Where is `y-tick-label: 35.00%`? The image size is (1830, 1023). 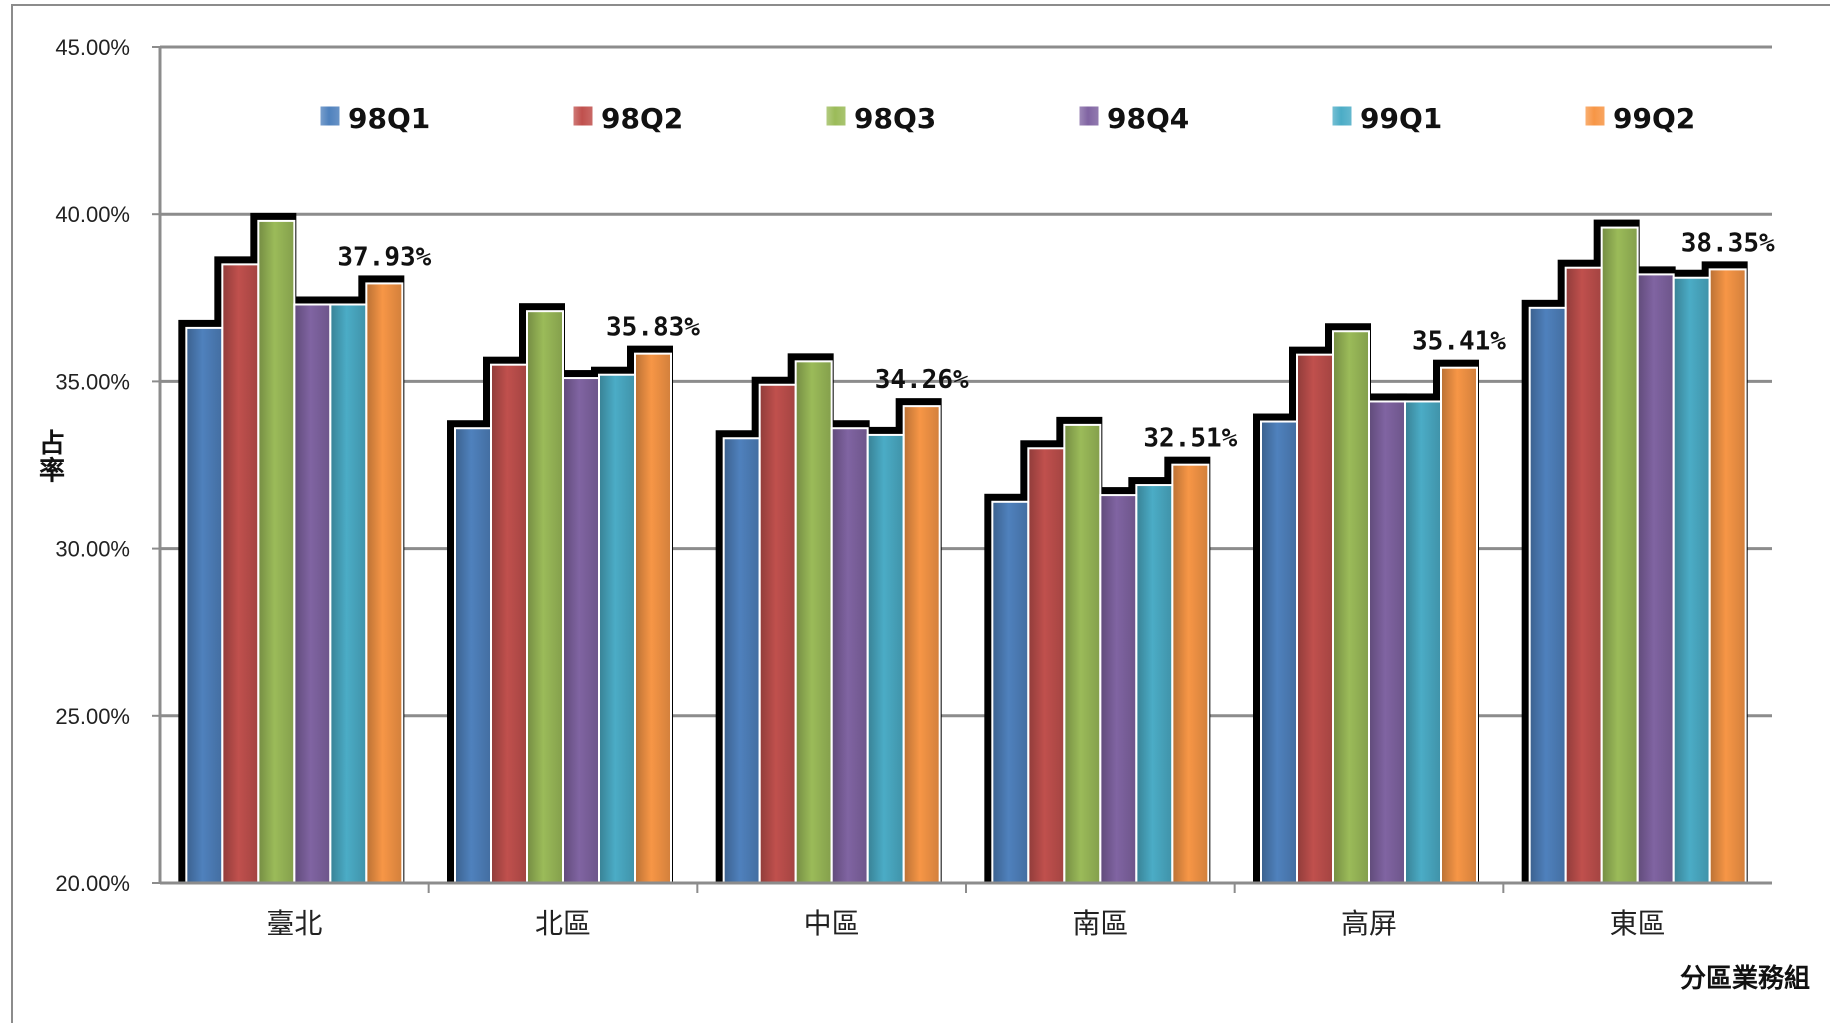
y-tick-label: 35.00% is located at coordinates (92, 381).